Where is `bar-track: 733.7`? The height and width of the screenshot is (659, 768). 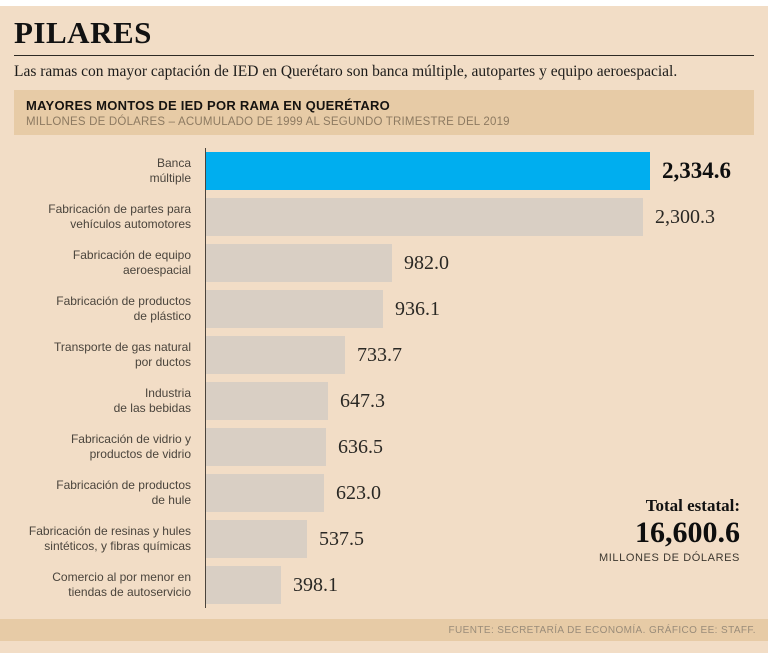
bar-track: 733.7 is located at coordinates (486, 355).